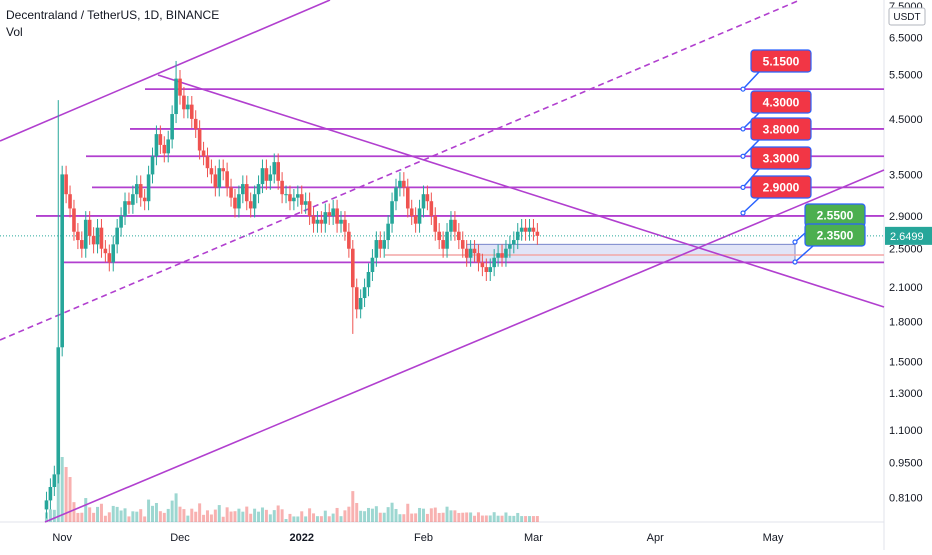 The width and height of the screenshot is (932, 555). What do you see at coordinates (906, 288) in the screenshot?
I see `price-tick-label: 2.1000` at bounding box center [906, 288].